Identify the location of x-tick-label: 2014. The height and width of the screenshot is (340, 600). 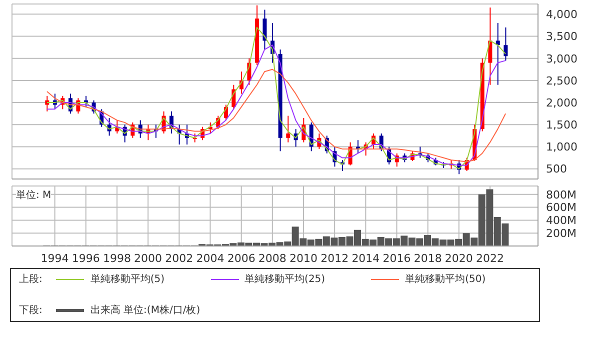
(366, 258).